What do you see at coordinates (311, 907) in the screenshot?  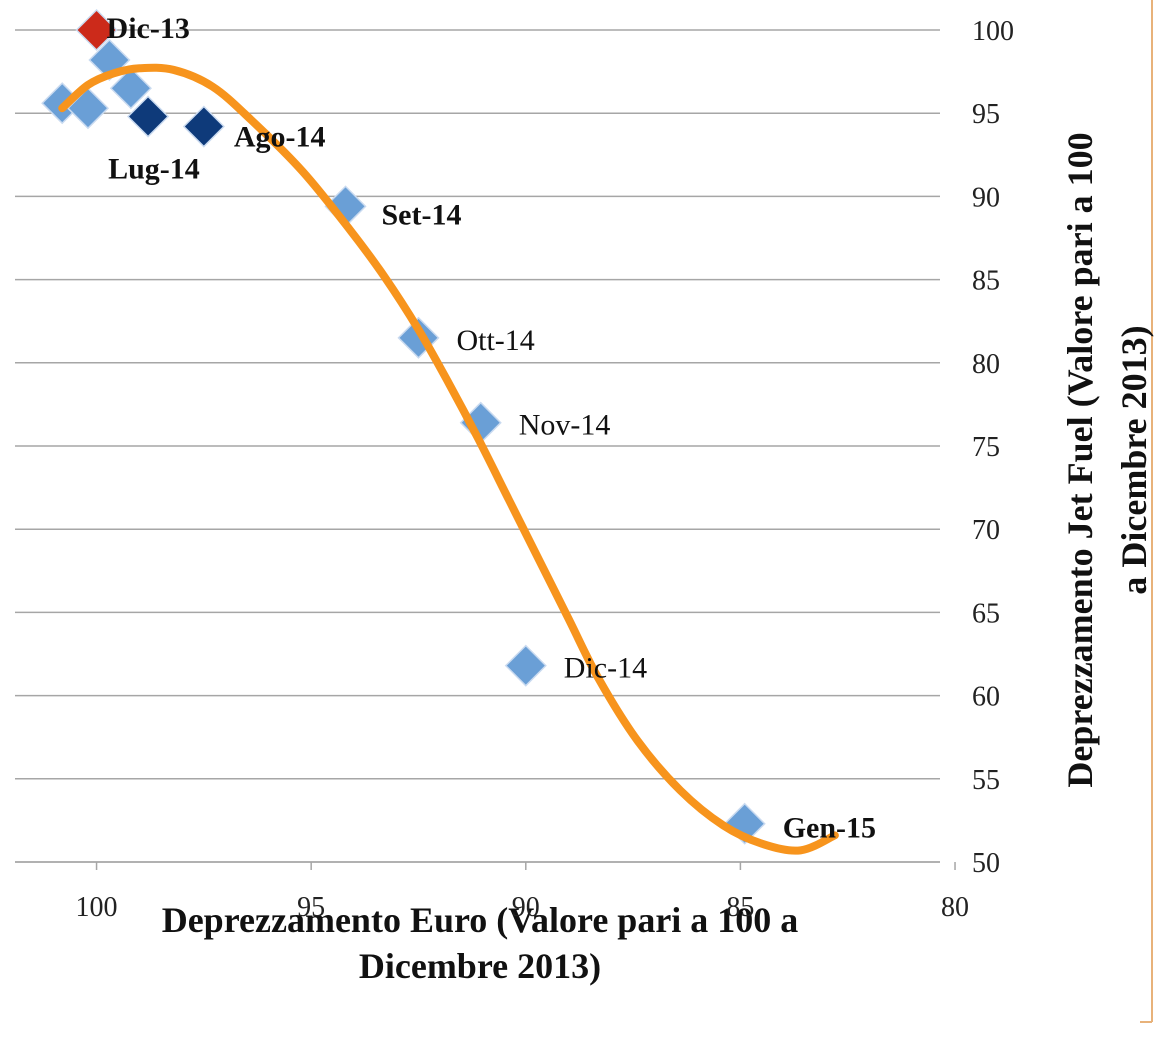 I see `x-tick-label: 95` at bounding box center [311, 907].